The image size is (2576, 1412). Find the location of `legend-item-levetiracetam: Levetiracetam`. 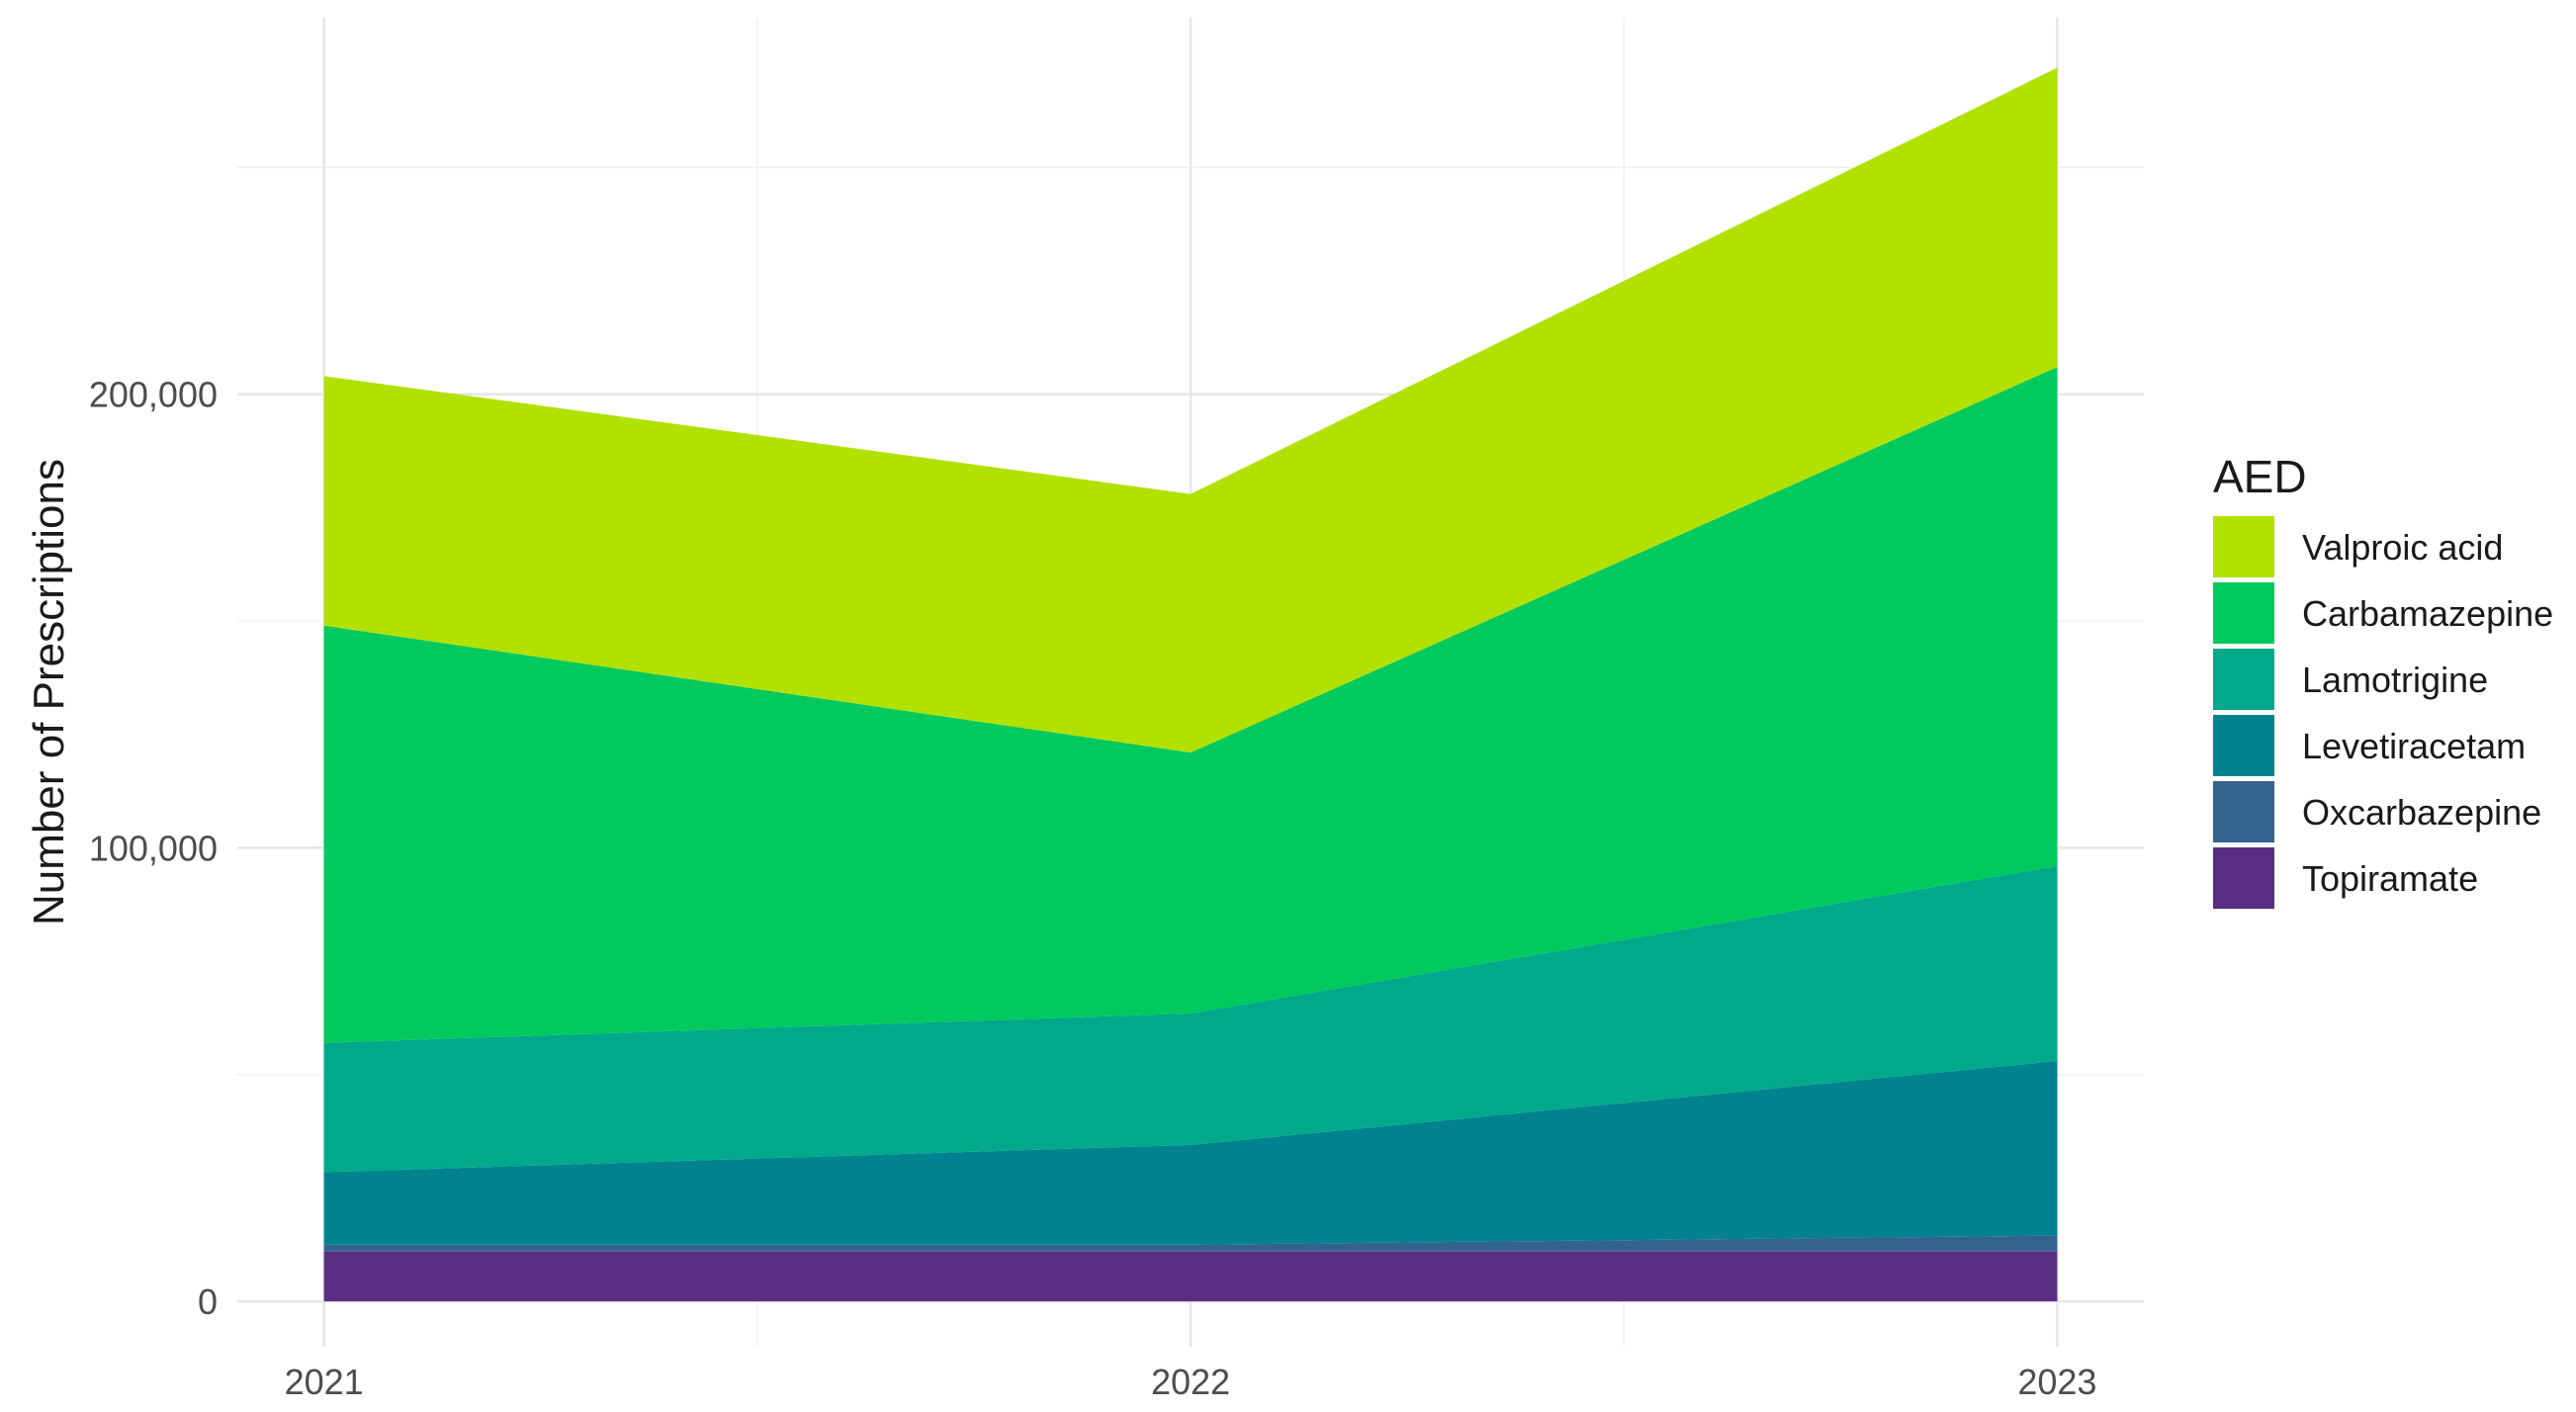

legend-item-levetiracetam: Levetiracetam is located at coordinates (2369, 745).